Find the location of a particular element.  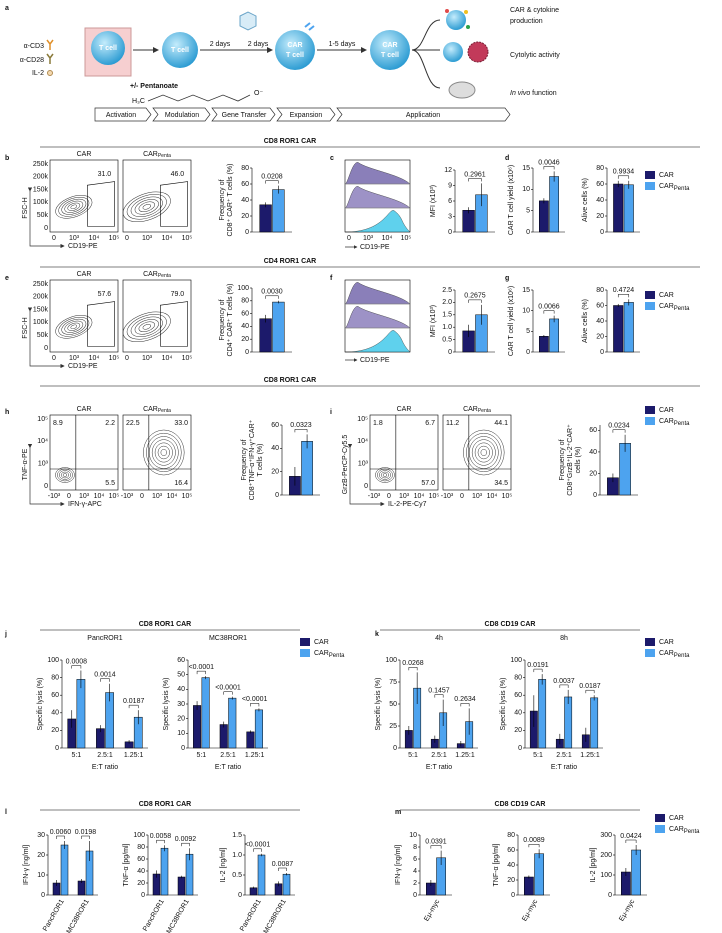

t-cell is located at coordinates (180, 50).